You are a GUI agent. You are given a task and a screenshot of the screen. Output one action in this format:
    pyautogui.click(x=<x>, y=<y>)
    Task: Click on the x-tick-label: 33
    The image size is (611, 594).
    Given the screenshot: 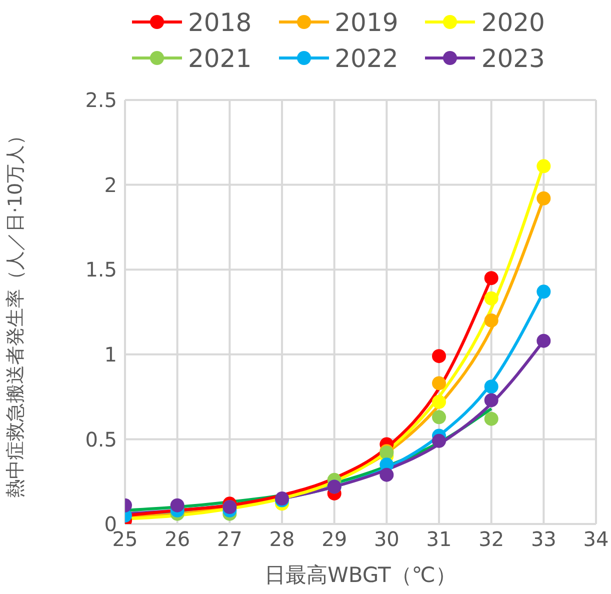 What is the action you would take?
    pyautogui.click(x=543, y=539)
    